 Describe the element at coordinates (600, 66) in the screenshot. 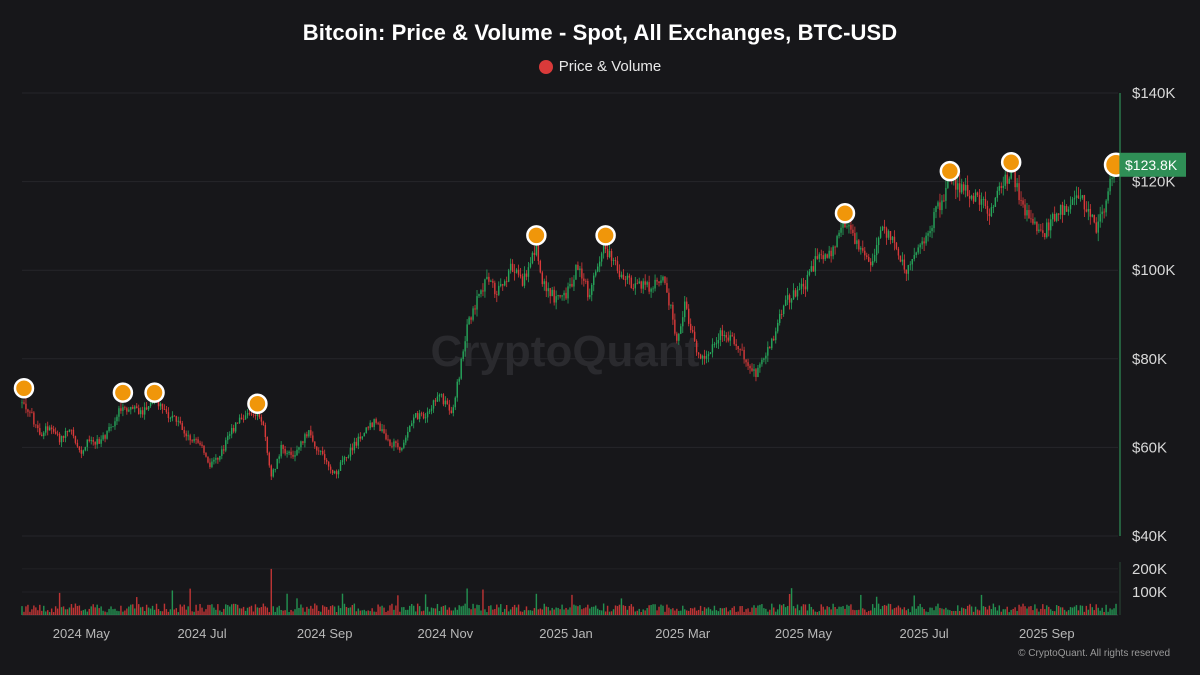

I see `chart-legend: Price & Volume` at that location.